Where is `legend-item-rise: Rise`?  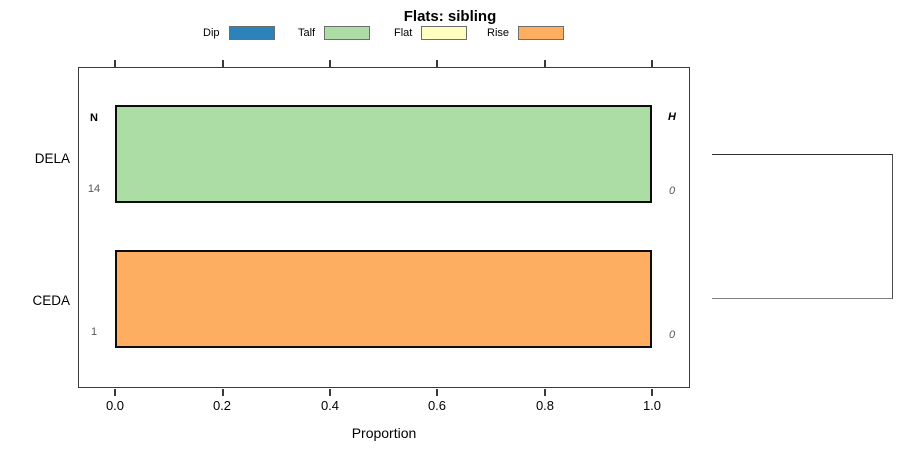
legend-item-rise: Rise is located at coordinates (526, 33).